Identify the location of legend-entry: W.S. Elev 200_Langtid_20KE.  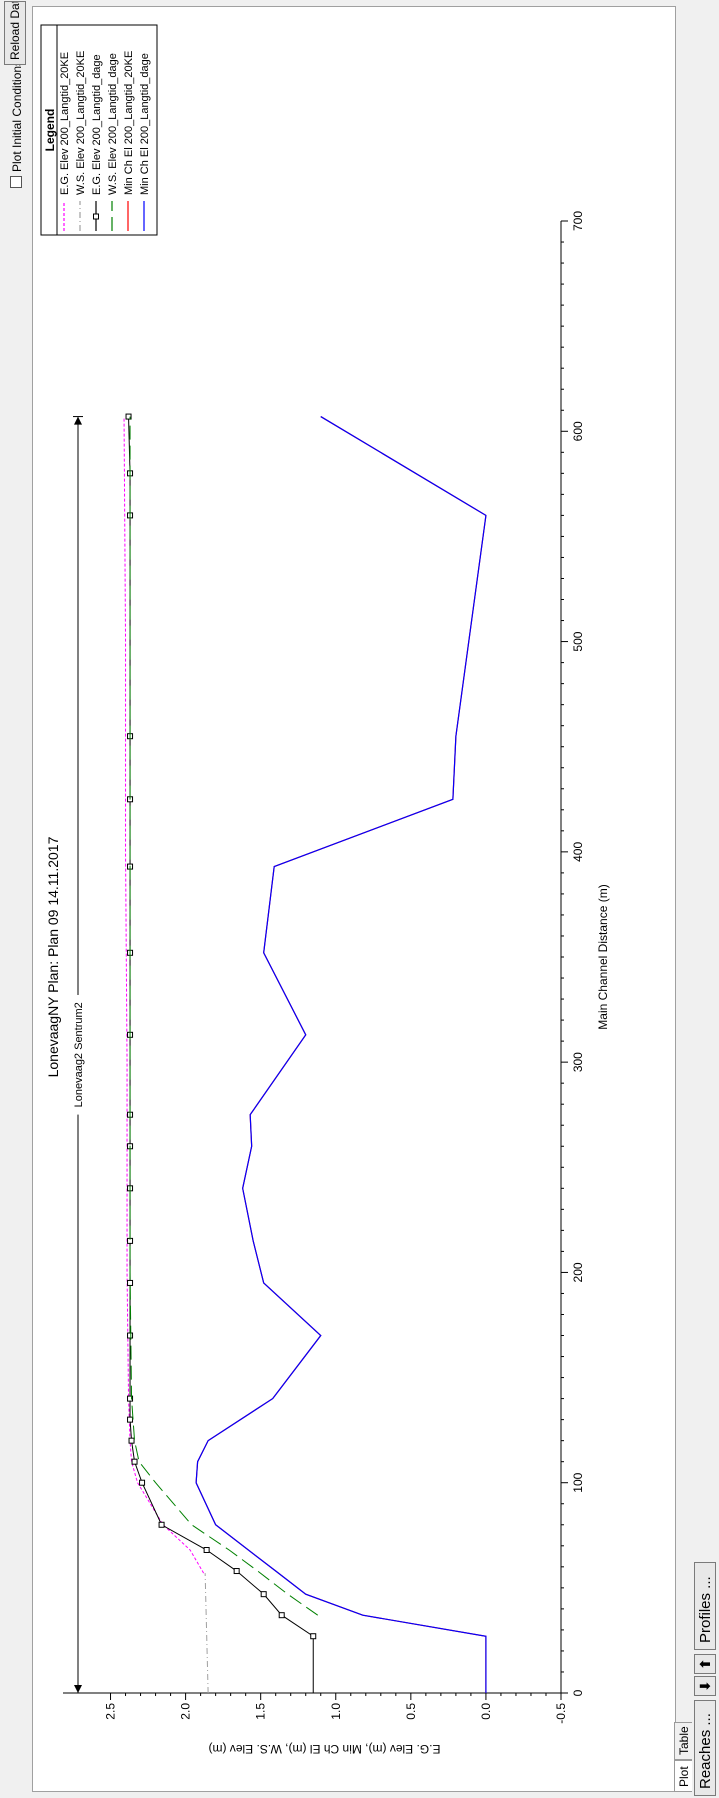
(81, 123).